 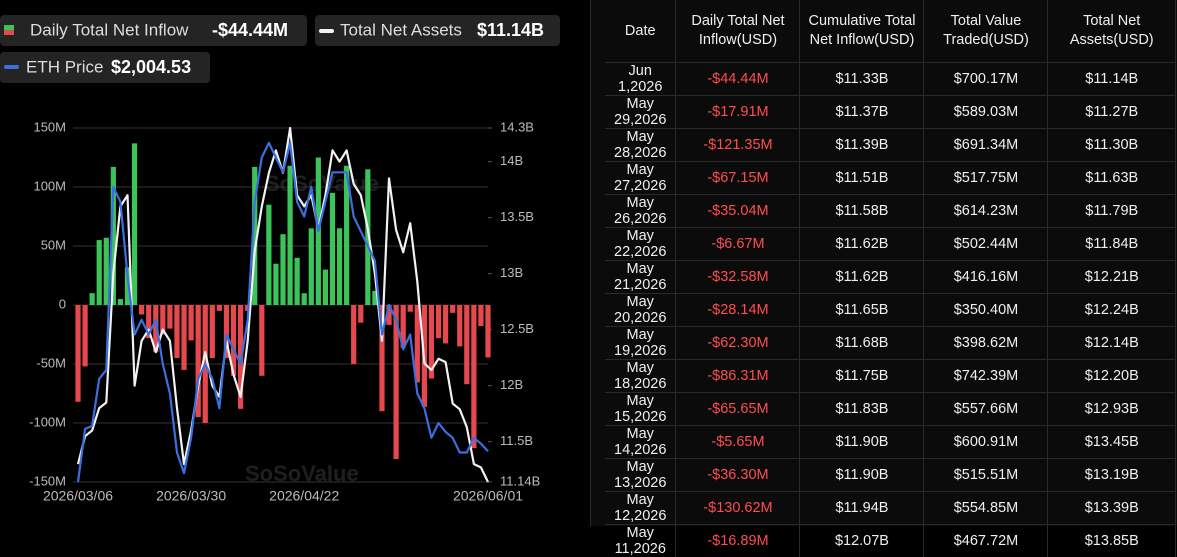 What do you see at coordinates (640, 541) in the screenshot?
I see `cell: May 11,2026` at bounding box center [640, 541].